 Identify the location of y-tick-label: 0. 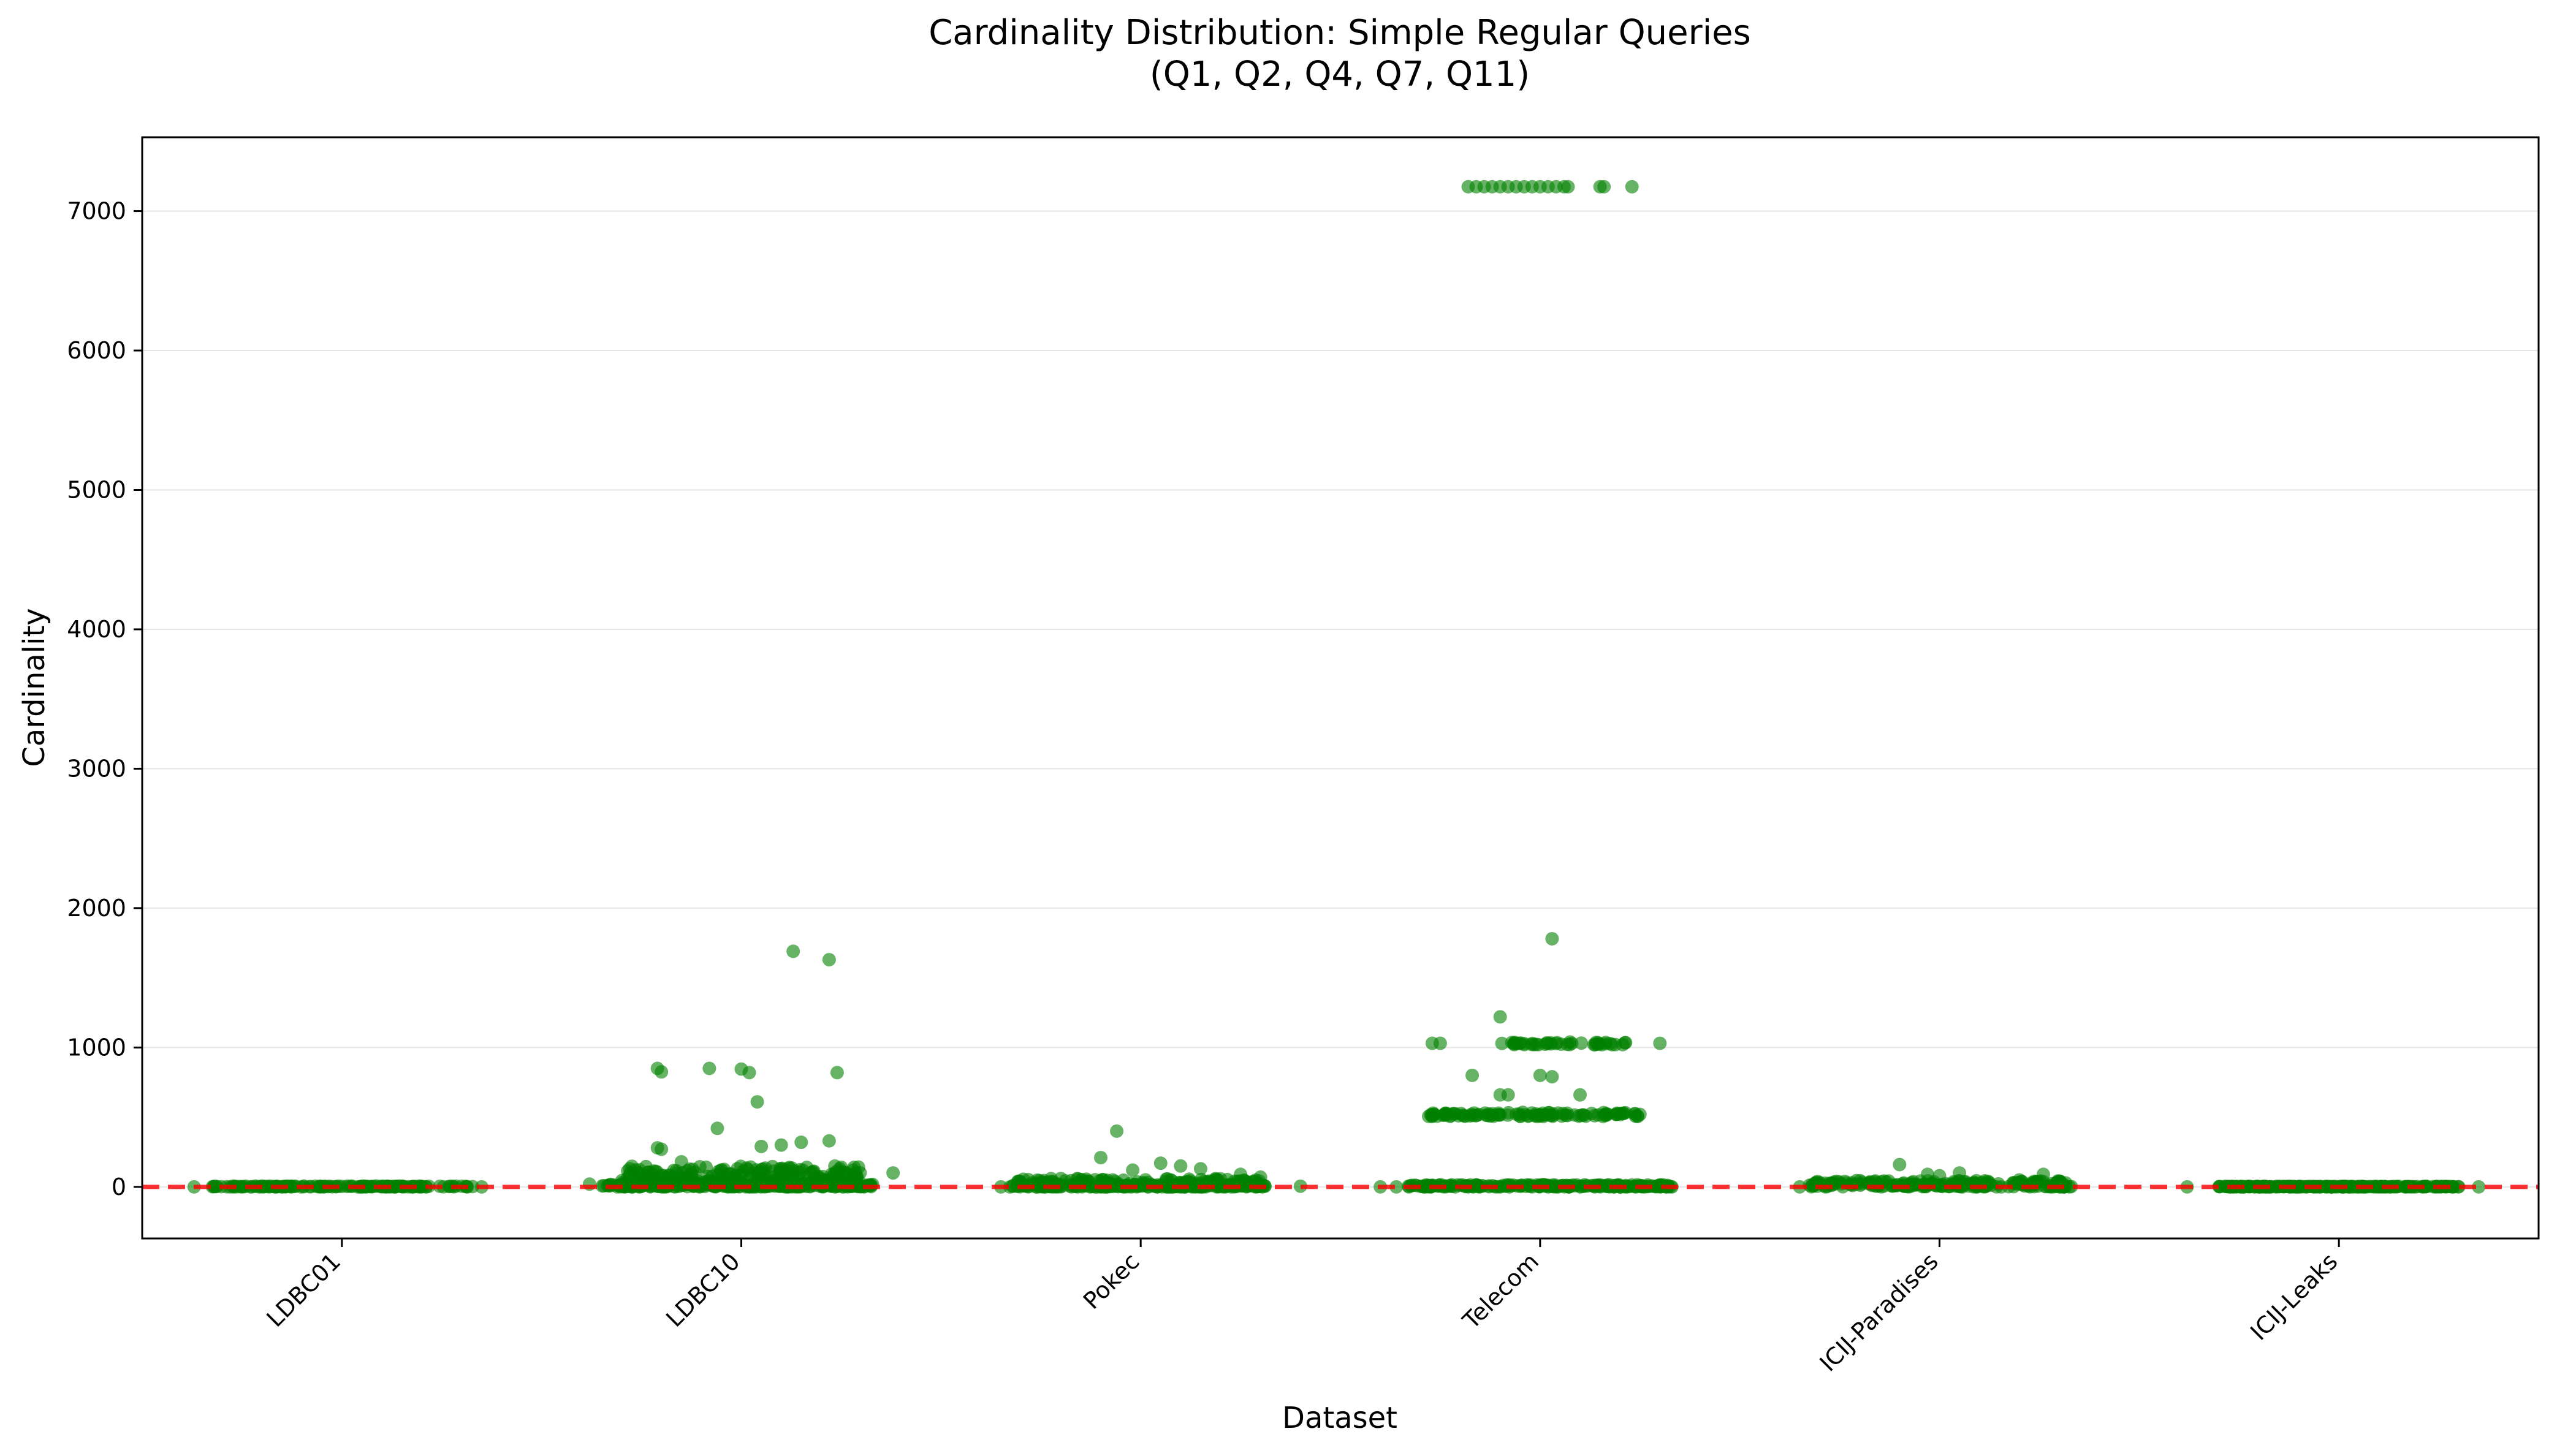
(119, 1187).